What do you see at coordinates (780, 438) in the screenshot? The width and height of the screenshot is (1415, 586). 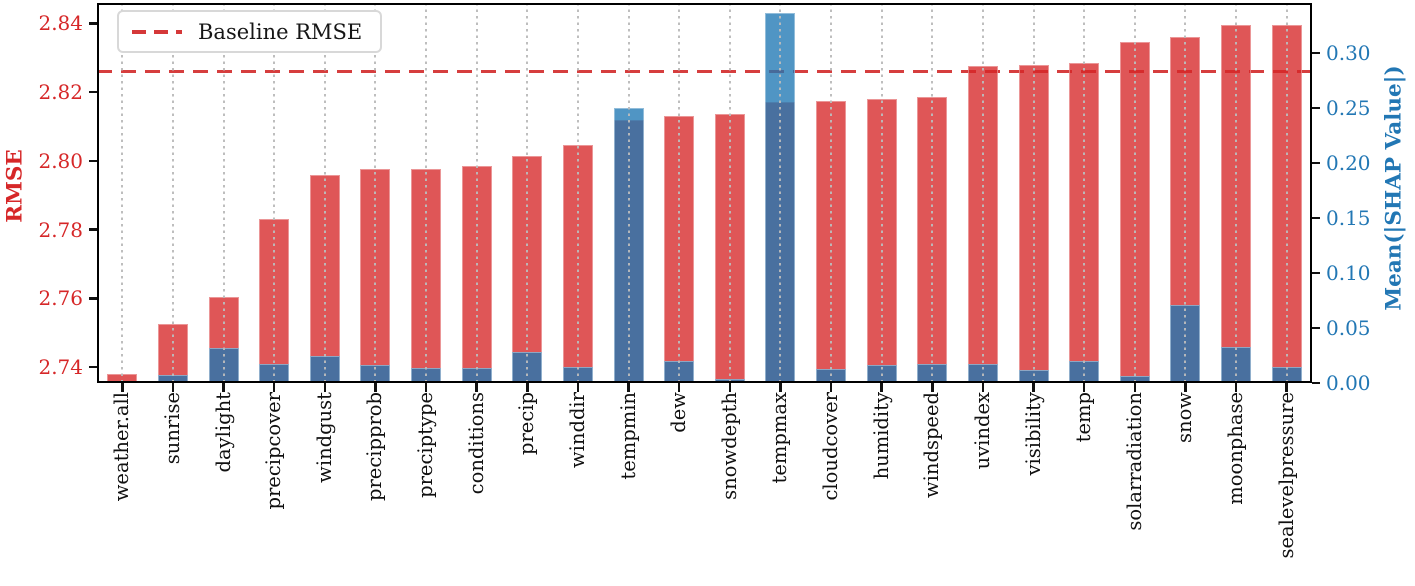 I see `x-tick-label: tempmax` at bounding box center [780, 438].